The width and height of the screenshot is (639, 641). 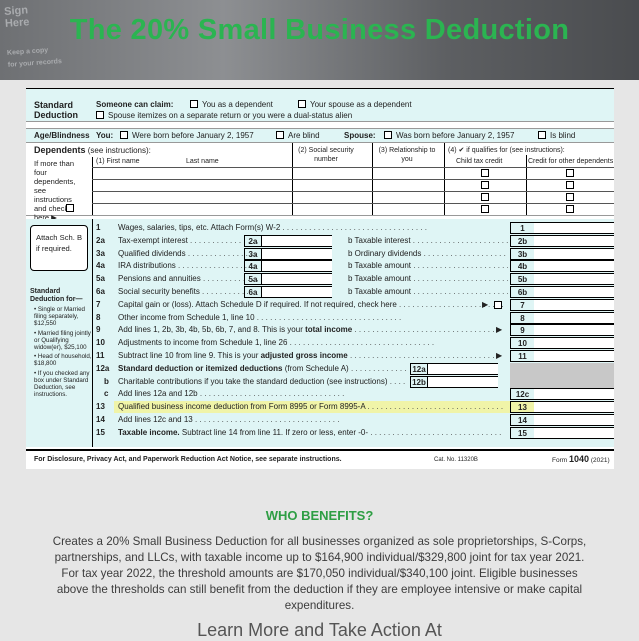 I want to click on line-number: 15, so click(x=100, y=432).